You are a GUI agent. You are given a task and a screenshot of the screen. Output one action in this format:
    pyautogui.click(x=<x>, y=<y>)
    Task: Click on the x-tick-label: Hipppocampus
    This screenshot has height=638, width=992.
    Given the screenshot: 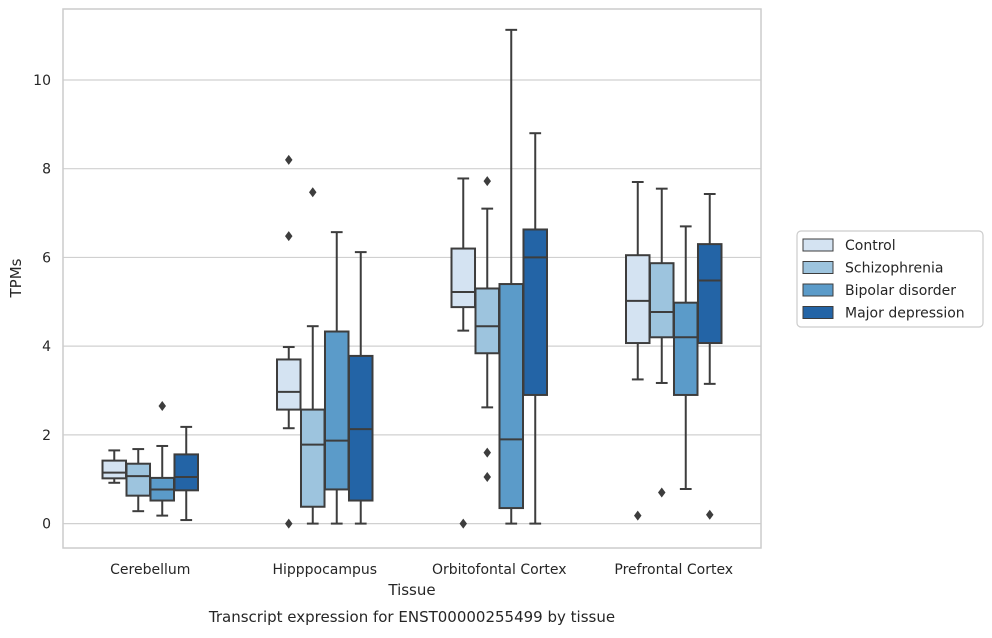 What is the action you would take?
    pyautogui.click(x=324, y=570)
    